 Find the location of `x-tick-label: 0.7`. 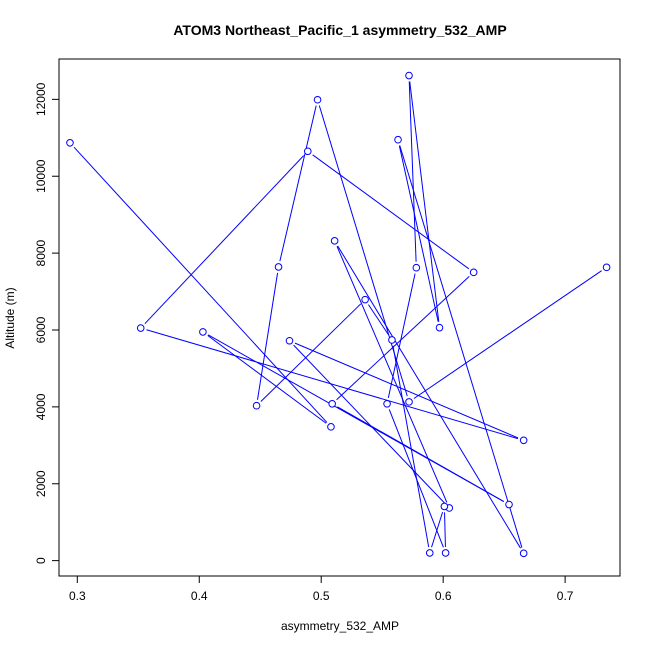

x-tick-label: 0.7 is located at coordinates (565, 596).